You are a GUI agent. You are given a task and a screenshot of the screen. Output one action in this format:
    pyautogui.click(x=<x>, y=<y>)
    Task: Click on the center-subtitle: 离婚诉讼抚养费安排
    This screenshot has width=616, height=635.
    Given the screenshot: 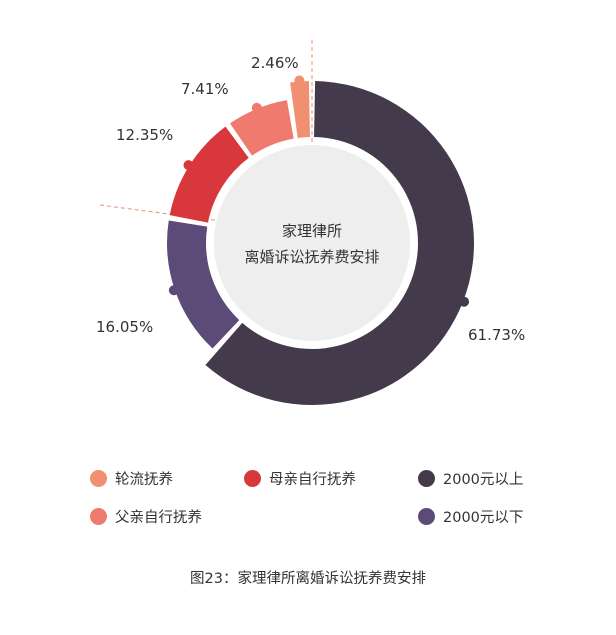 What is the action you would take?
    pyautogui.click(x=311, y=257)
    